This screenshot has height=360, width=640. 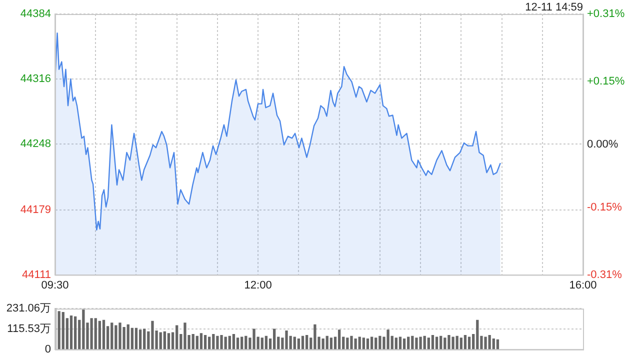 What do you see at coordinates (35, 14) in the screenshot?
I see `y-tick-label: 44384` at bounding box center [35, 14].